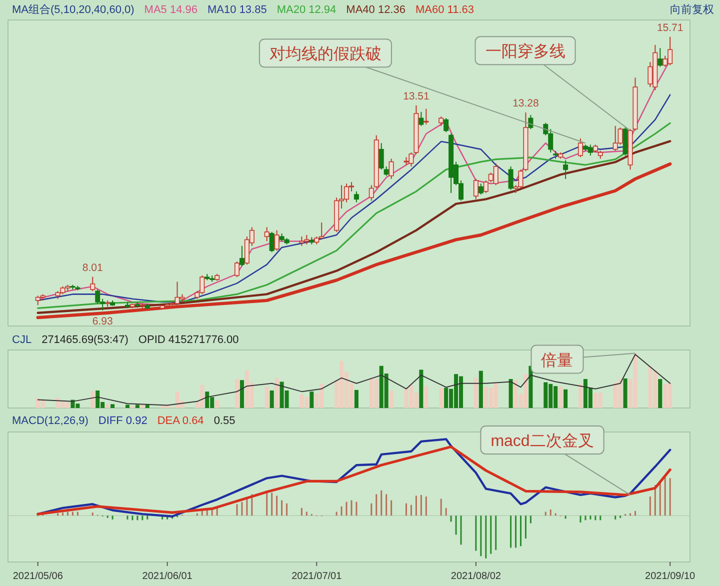  What do you see at coordinates (180, 421) in the screenshot?
I see `text: DEA 0.64` at bounding box center [180, 421].